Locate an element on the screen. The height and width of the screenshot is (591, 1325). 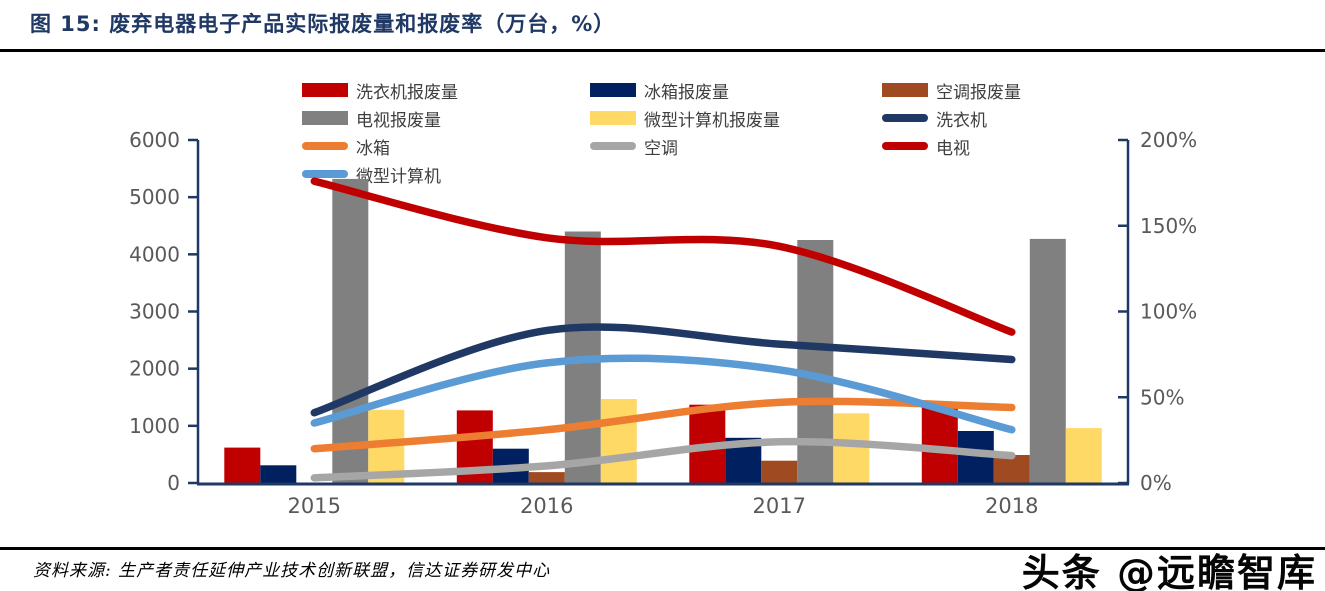
right-axis-label: 100% is located at coordinates (1168, 312).